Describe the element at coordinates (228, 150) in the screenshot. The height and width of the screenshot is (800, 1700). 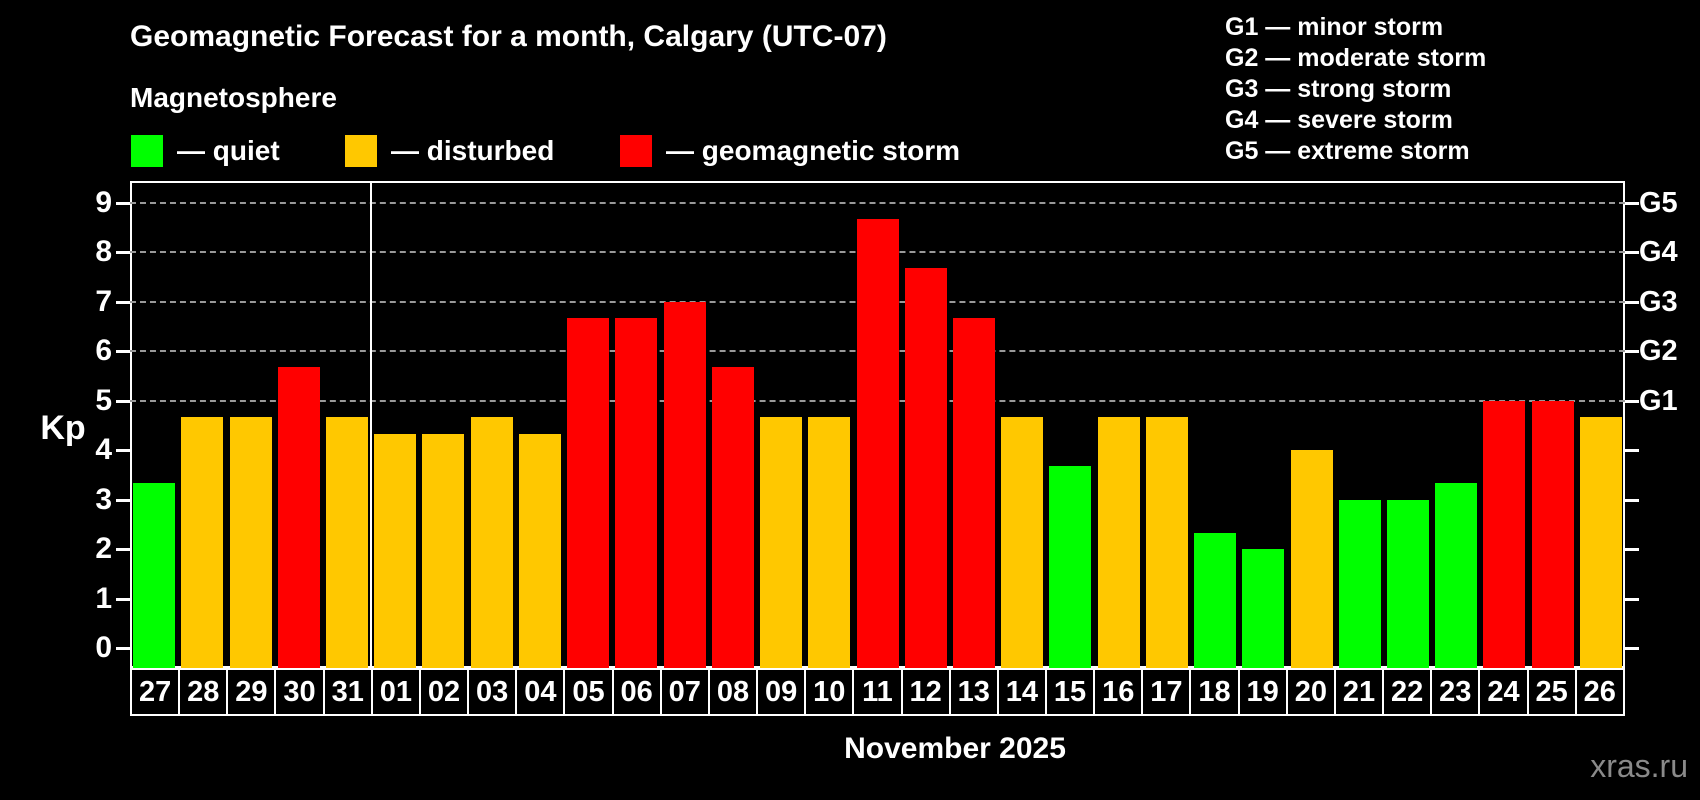
I see `legend-label-quiet: — quiet` at that location.